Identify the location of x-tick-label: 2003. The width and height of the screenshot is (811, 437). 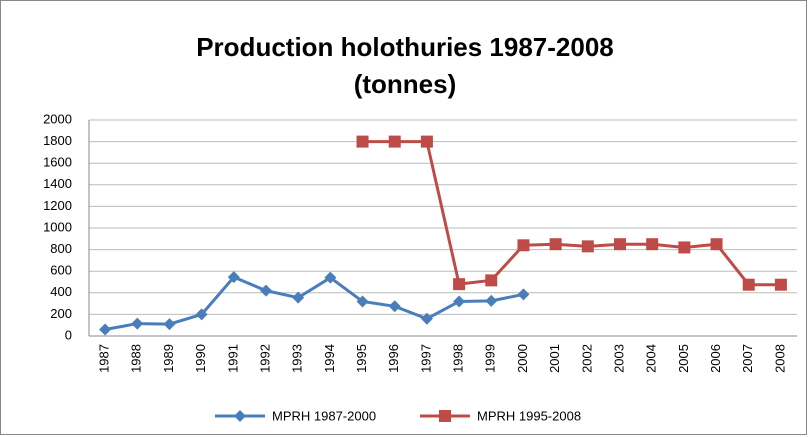
(618, 358).